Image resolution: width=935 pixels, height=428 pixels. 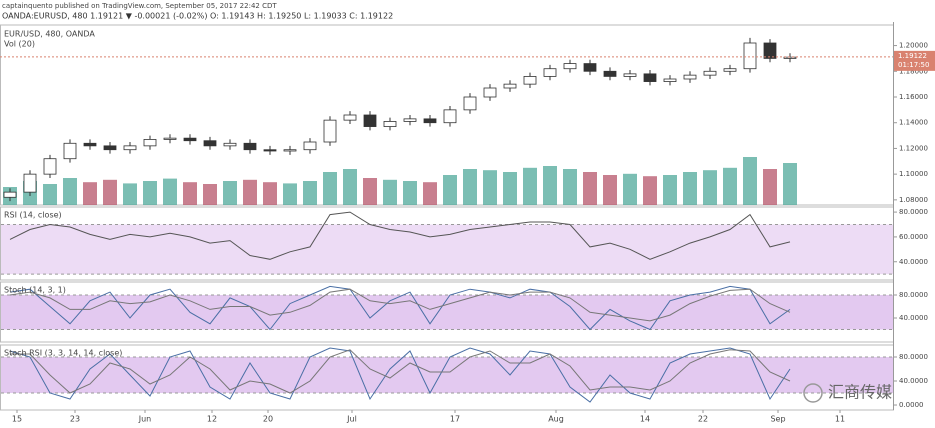 What do you see at coordinates (556, 419) in the screenshot?
I see `x-tick-label: Aug` at bounding box center [556, 419].